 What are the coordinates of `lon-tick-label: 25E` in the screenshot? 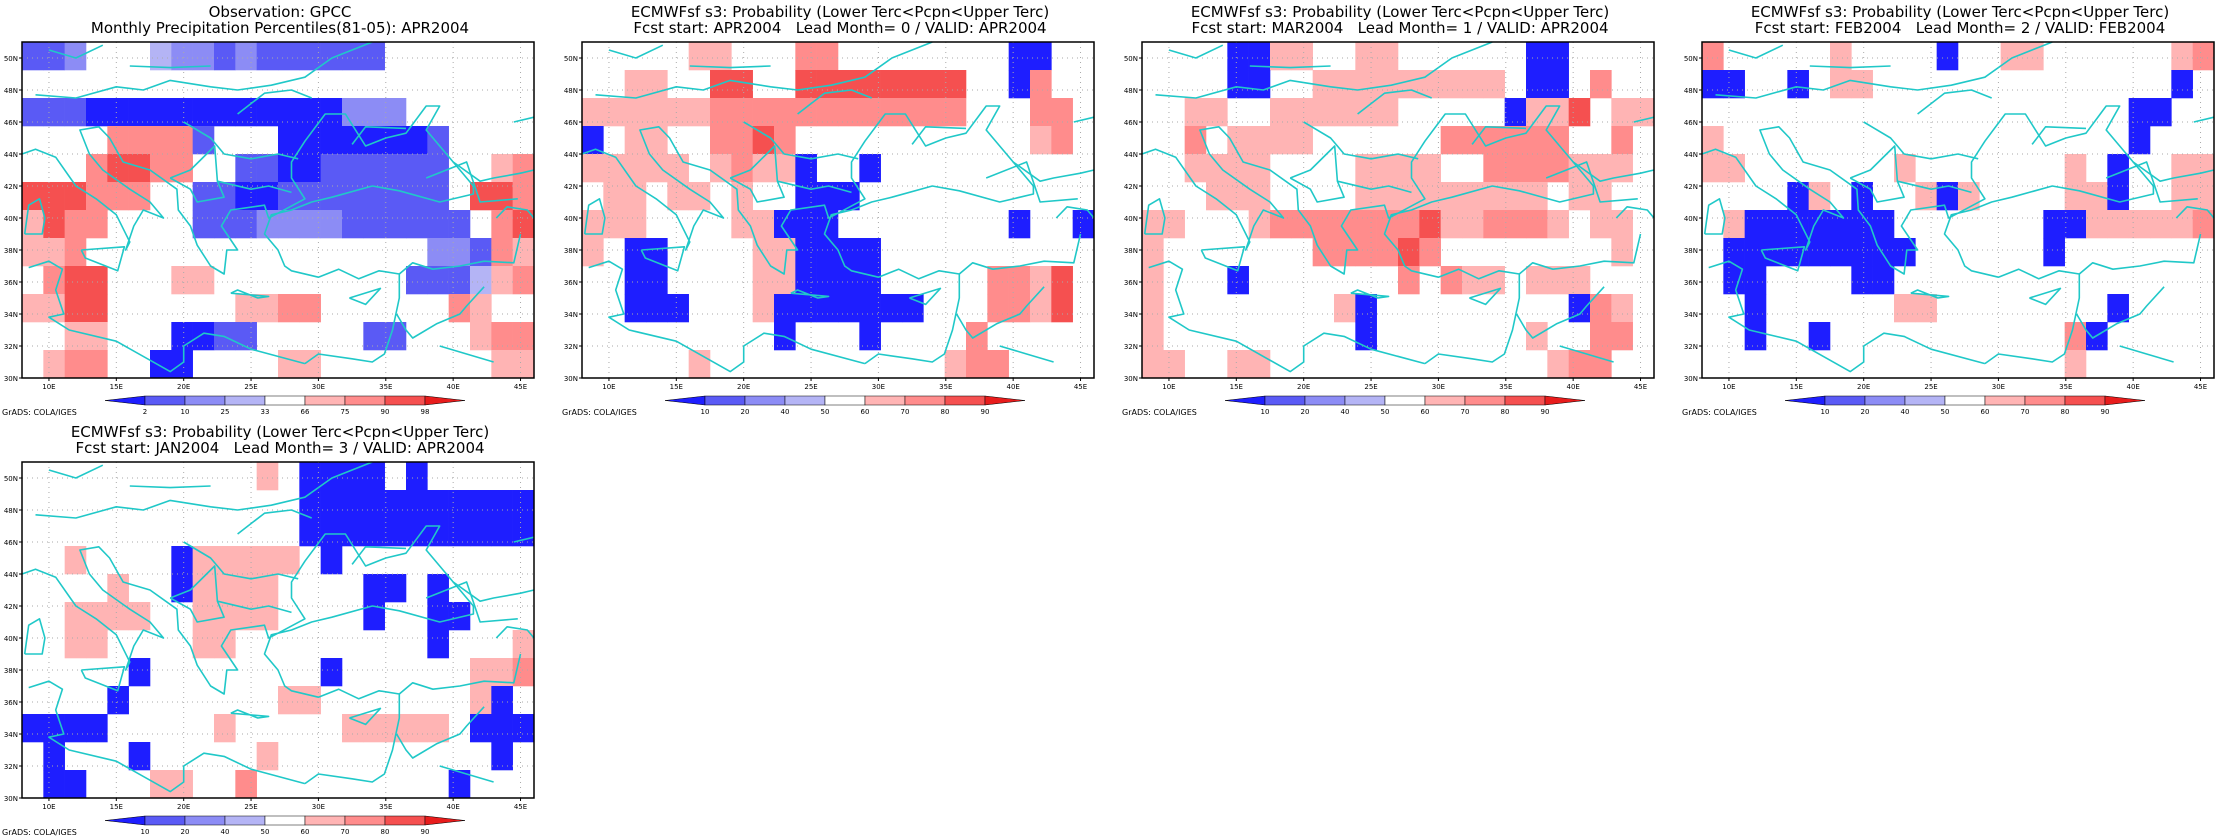 It's located at (1930, 387).